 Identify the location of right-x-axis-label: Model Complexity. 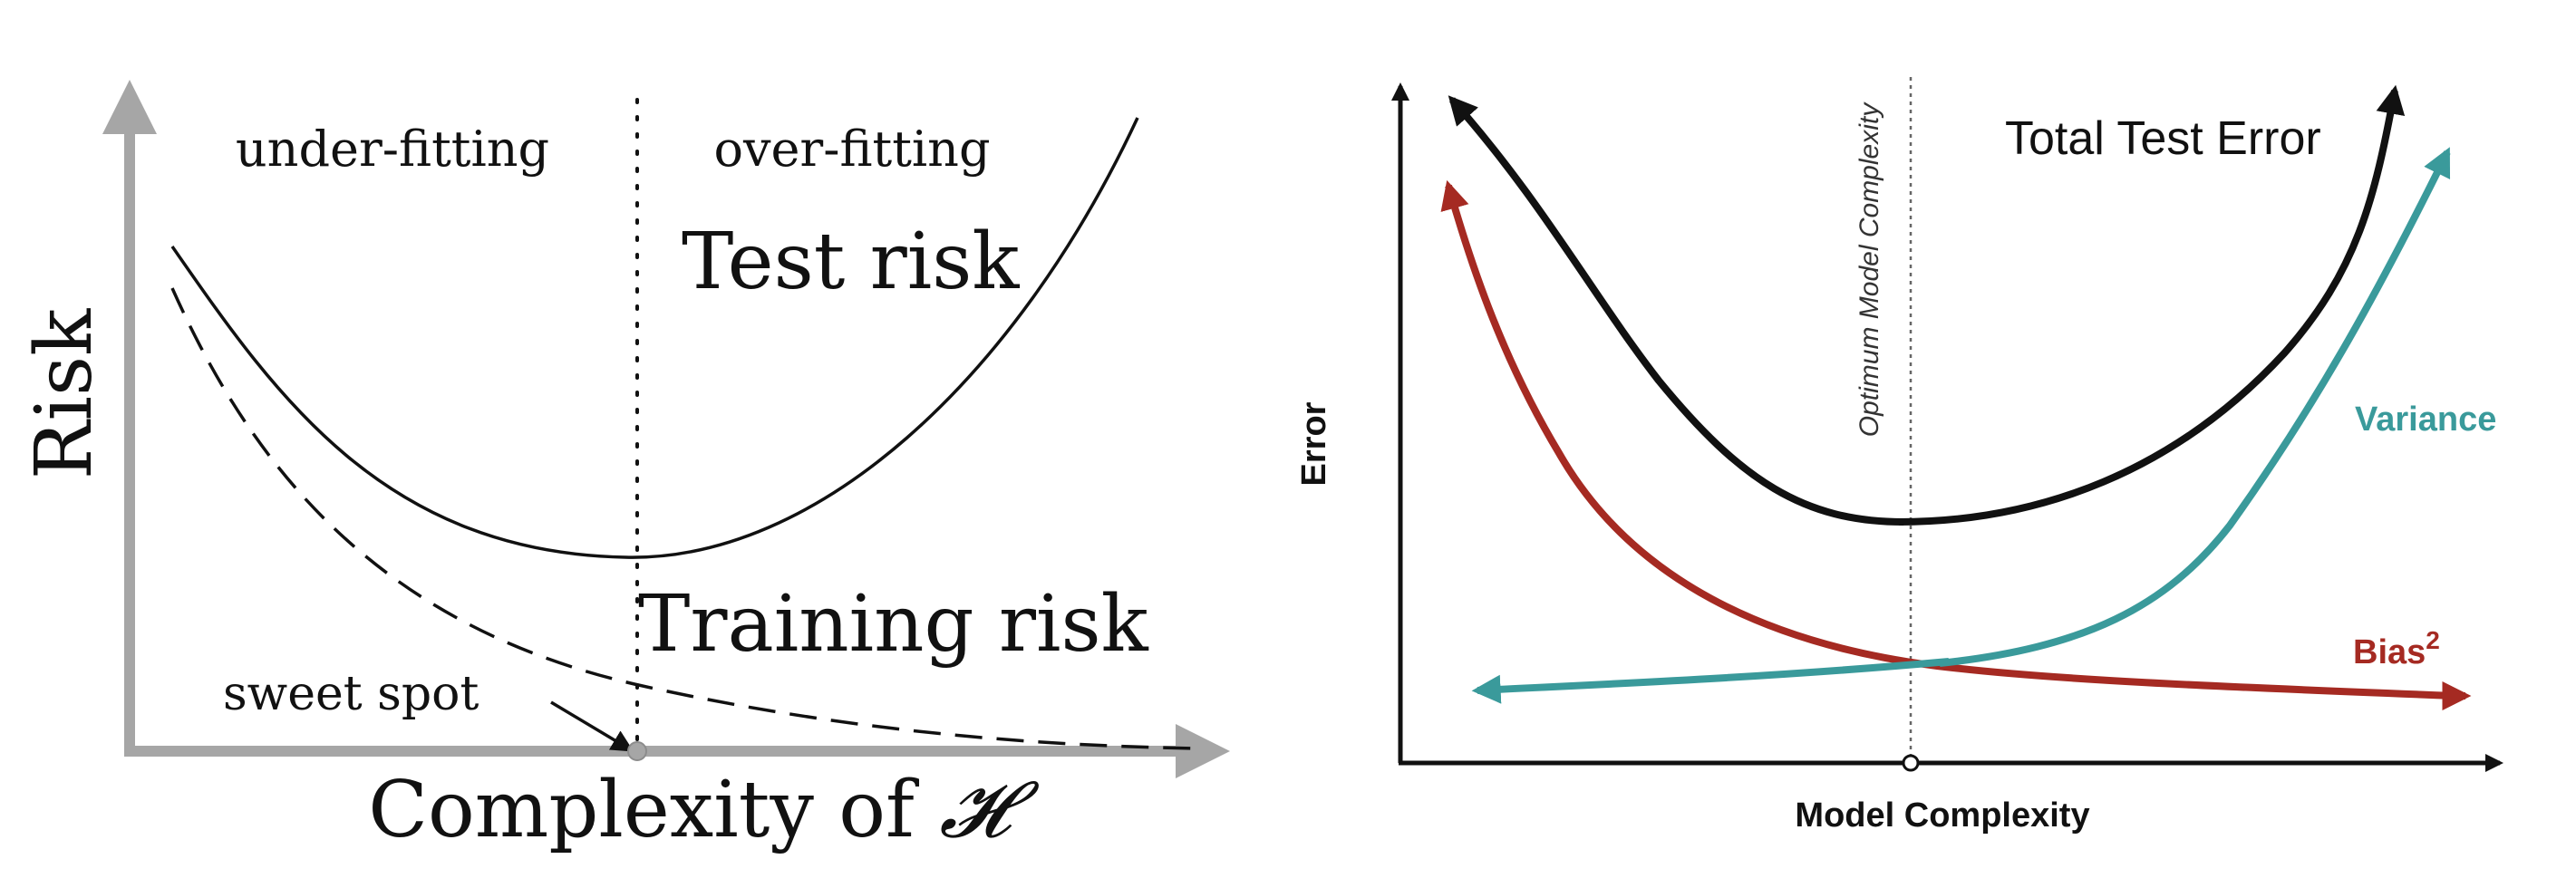
(1942, 815).